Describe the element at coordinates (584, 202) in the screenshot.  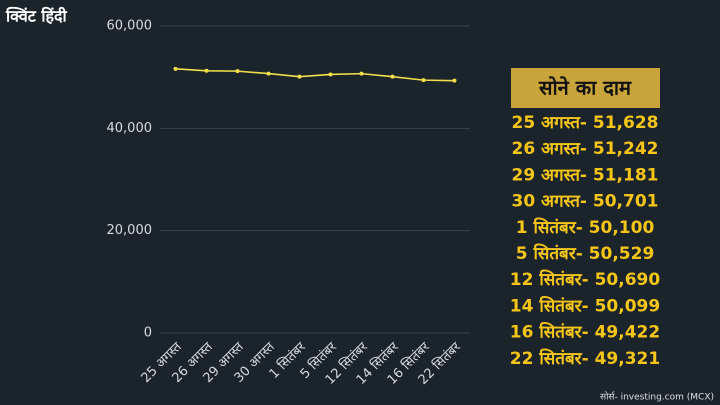
I see `price-item: 30 अगस्त- 50,701` at that location.